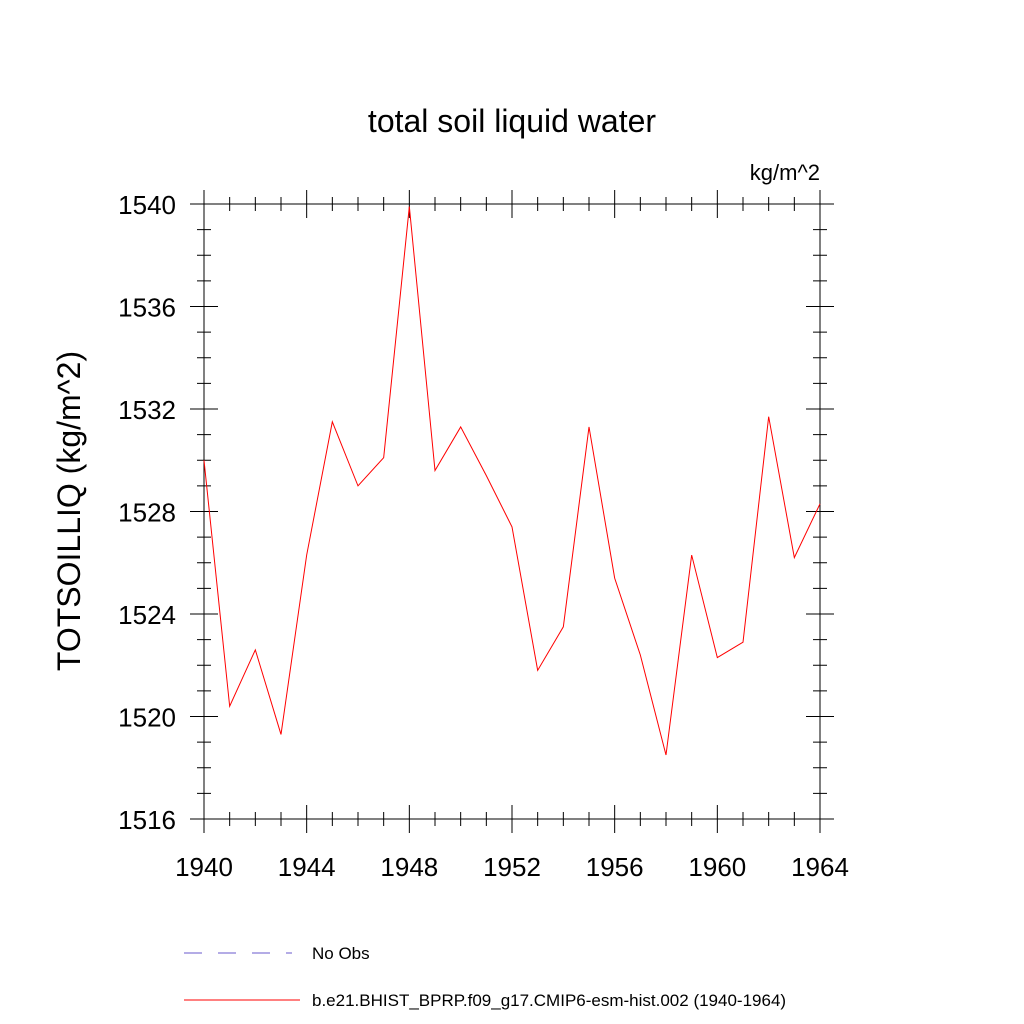 Image resolution: width=1024 pixels, height=1024 pixels. What do you see at coordinates (147, 718) in the screenshot?
I see `y-tick-label: 1520` at bounding box center [147, 718].